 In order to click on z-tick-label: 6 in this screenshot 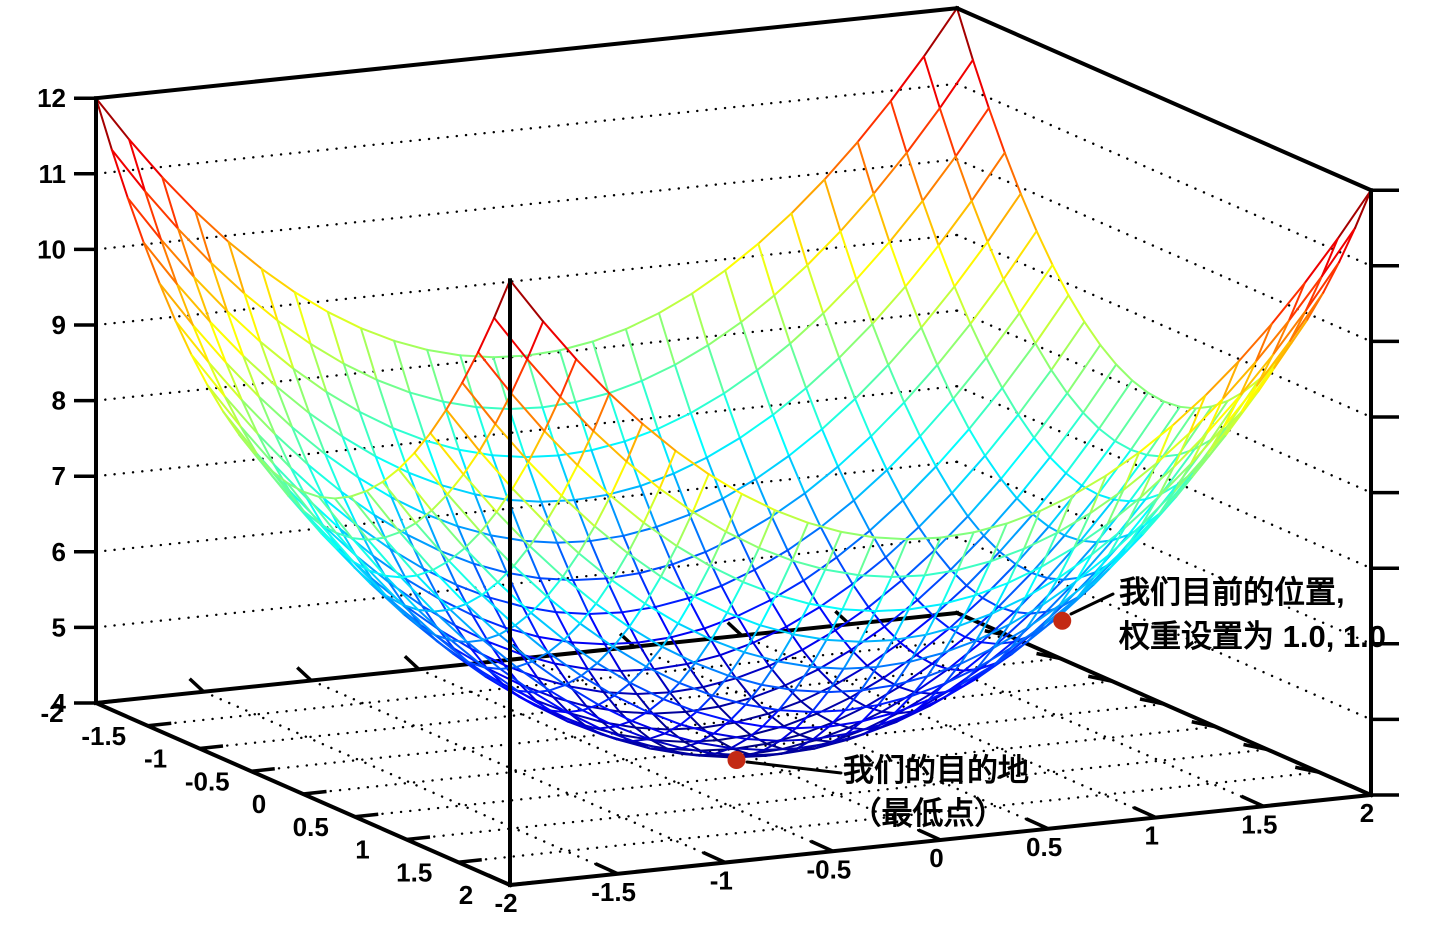, I will do `click(59, 552)`.